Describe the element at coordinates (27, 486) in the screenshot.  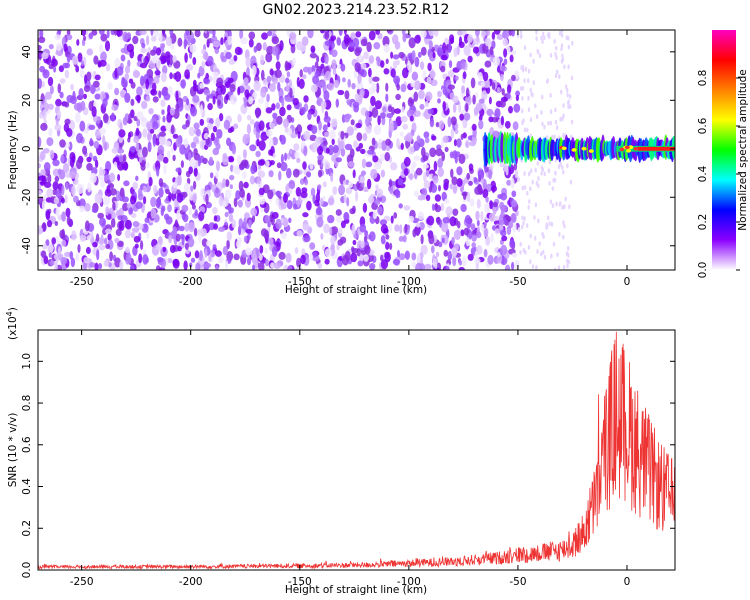
I see `y-tick-label: 0.4` at that location.